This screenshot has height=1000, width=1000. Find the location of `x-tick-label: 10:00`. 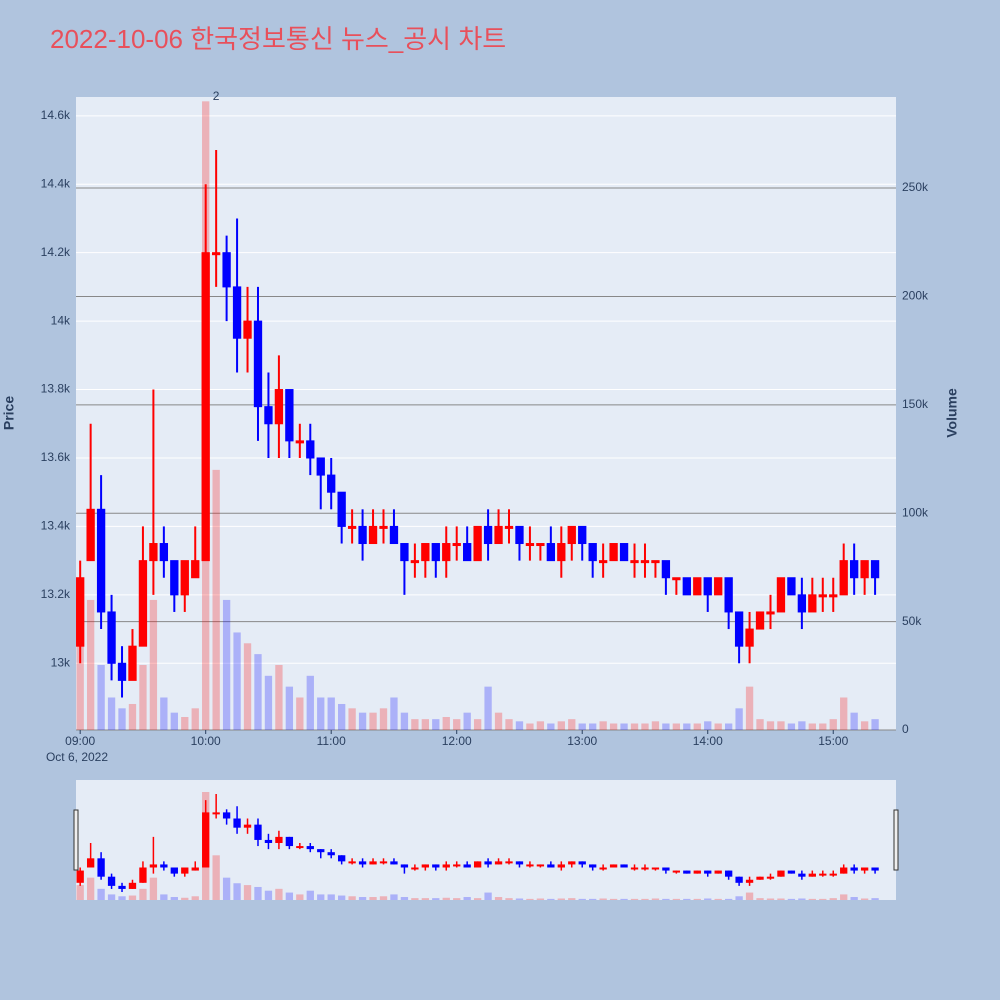

x-tick-label: 10:00 is located at coordinates (206, 741).